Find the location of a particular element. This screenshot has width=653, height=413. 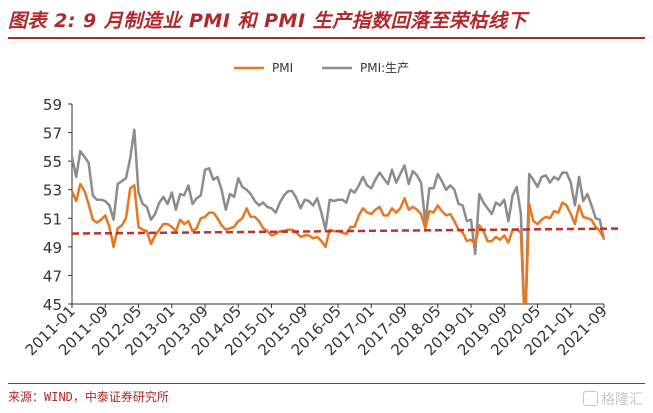

legend-label-pmi: PMI is located at coordinates (282, 68).